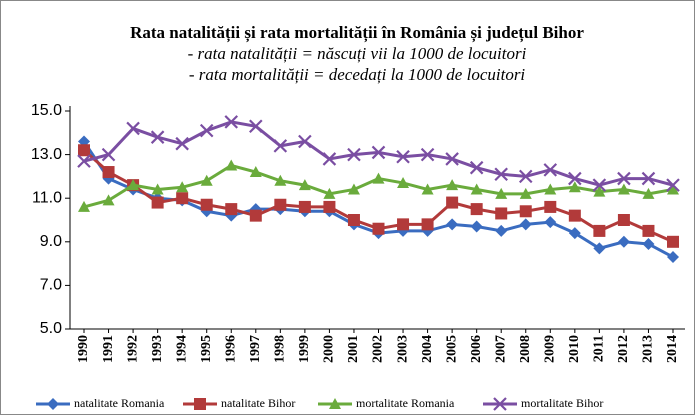 The width and height of the screenshot is (695, 415). I want to click on y-tick-label: 13.0, so click(46, 154).